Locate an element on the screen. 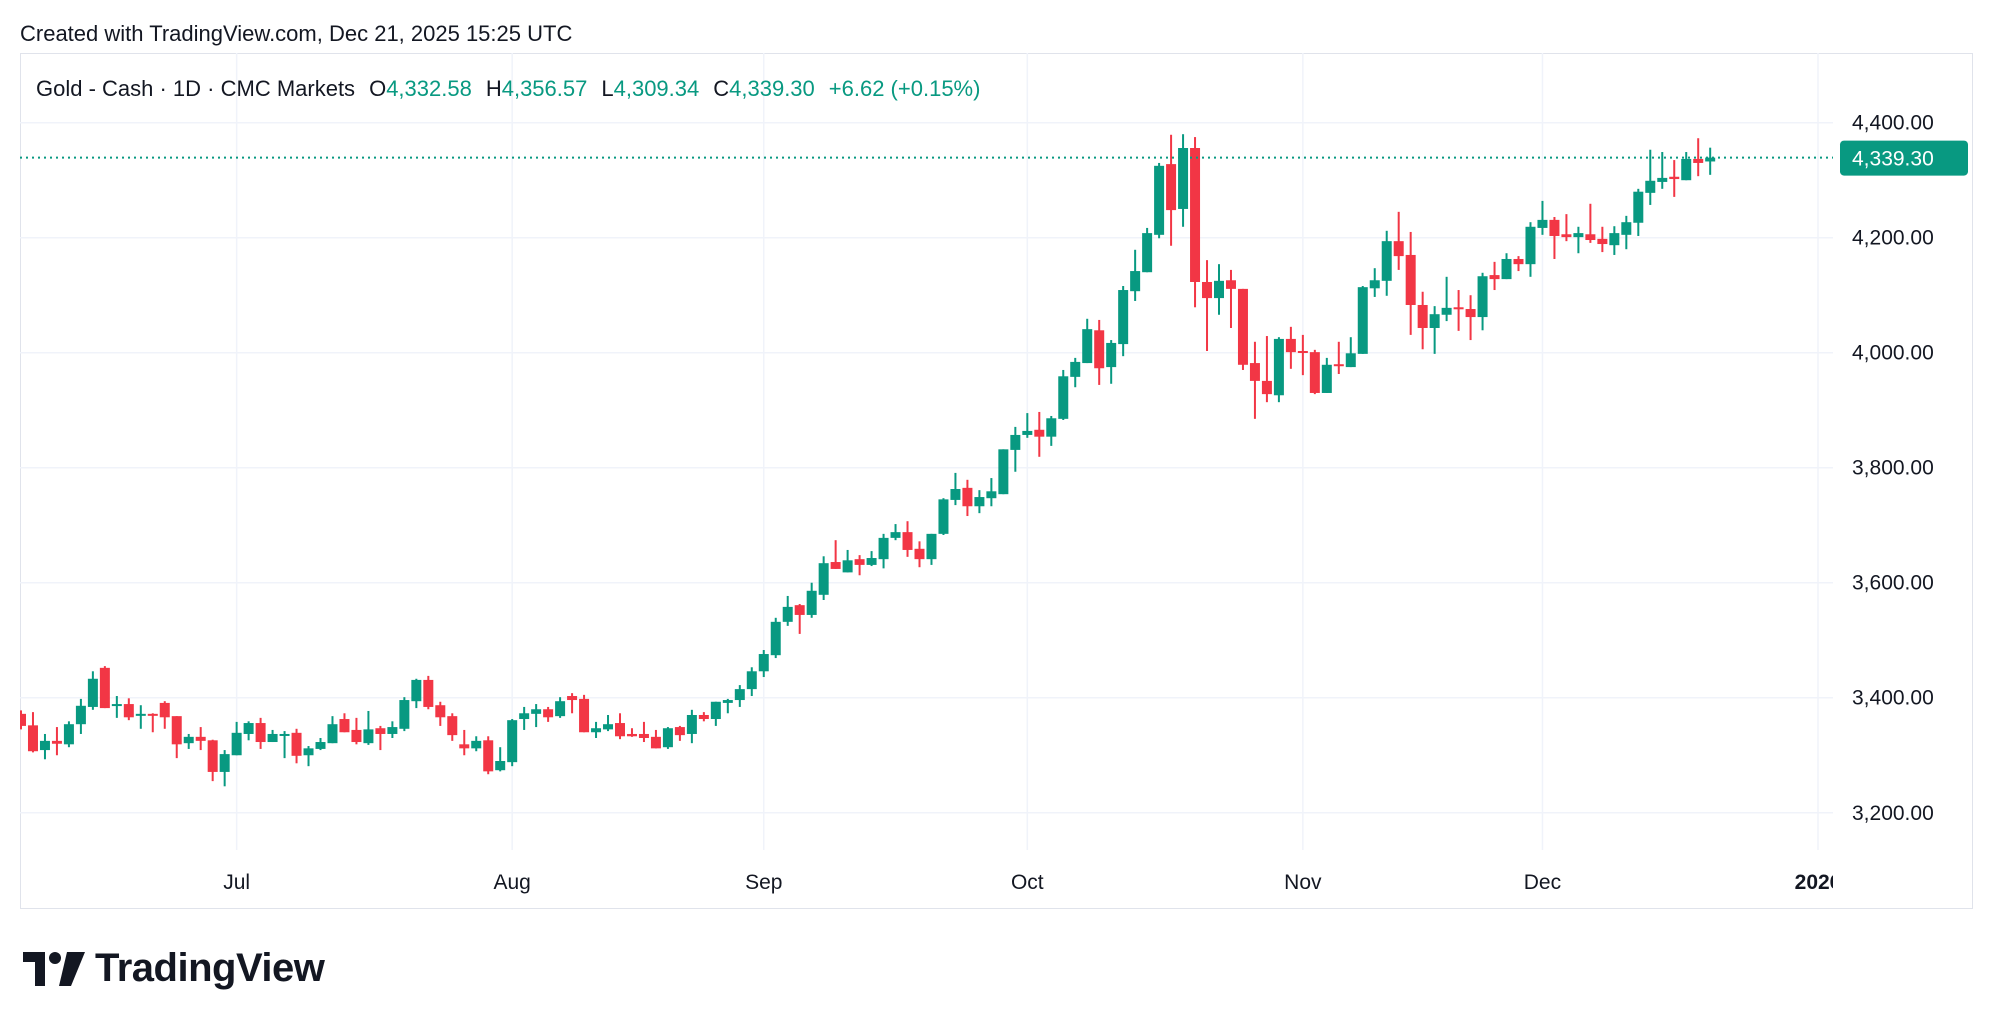 This screenshot has width=1996, height=1028. last-price-badge is located at coordinates (1904, 158).